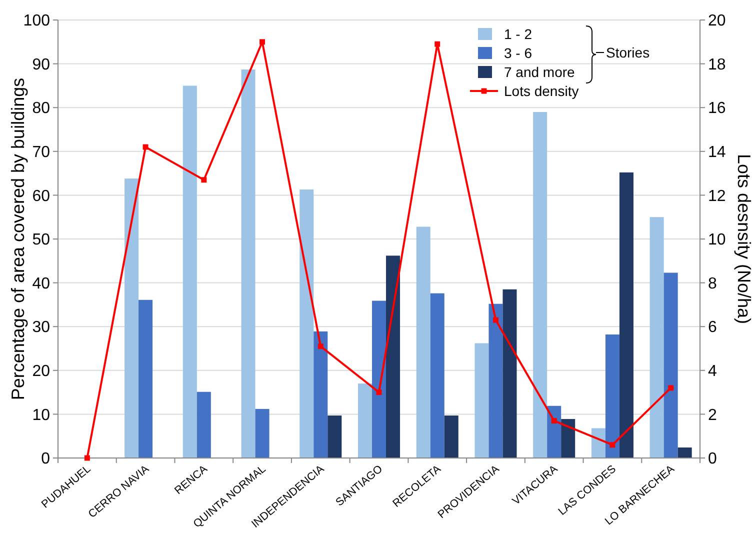 This screenshot has width=752, height=554. What do you see at coordinates (540, 72) in the screenshot?
I see `legend-label: 7 and more` at bounding box center [540, 72].